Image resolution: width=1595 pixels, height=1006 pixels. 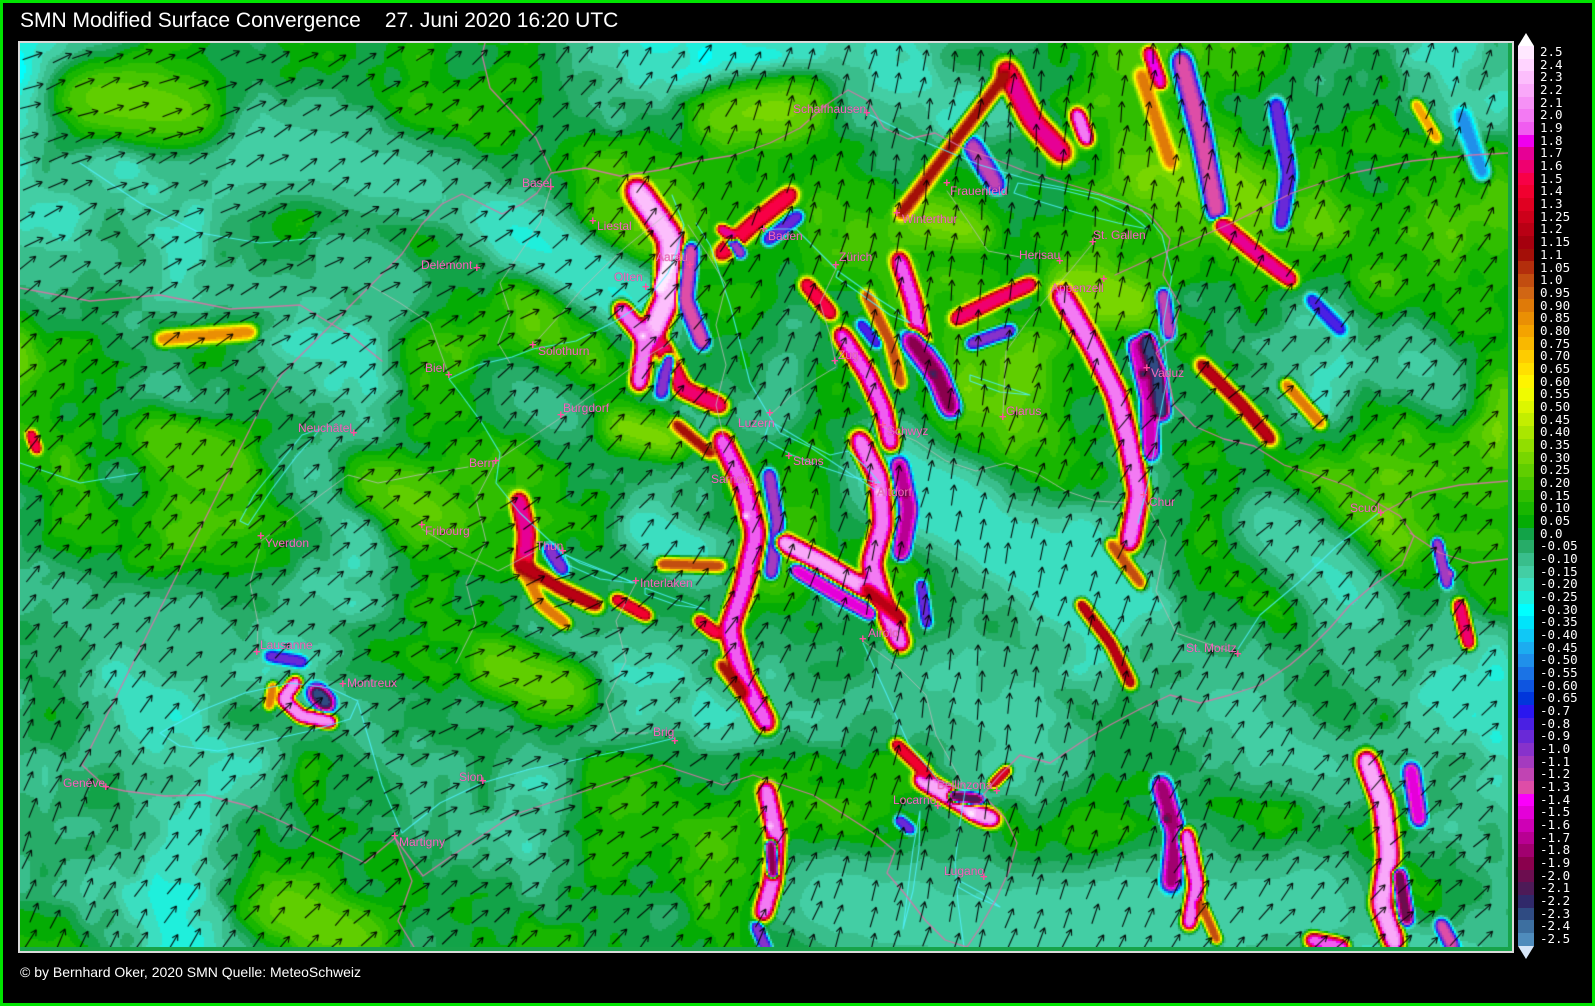 I want to click on colorbar-tick-label: 0.85, so click(x=1555, y=318).